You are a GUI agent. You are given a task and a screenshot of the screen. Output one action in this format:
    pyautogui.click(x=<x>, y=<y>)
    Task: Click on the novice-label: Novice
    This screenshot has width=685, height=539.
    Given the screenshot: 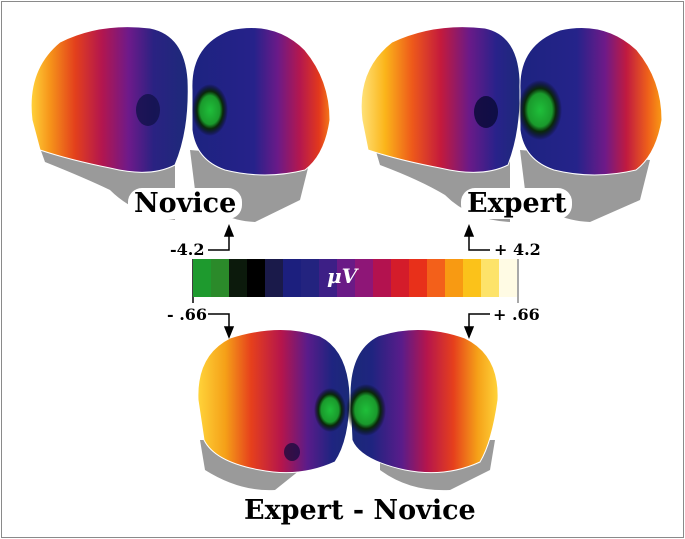 What is the action you would take?
    pyautogui.click(x=185, y=203)
    